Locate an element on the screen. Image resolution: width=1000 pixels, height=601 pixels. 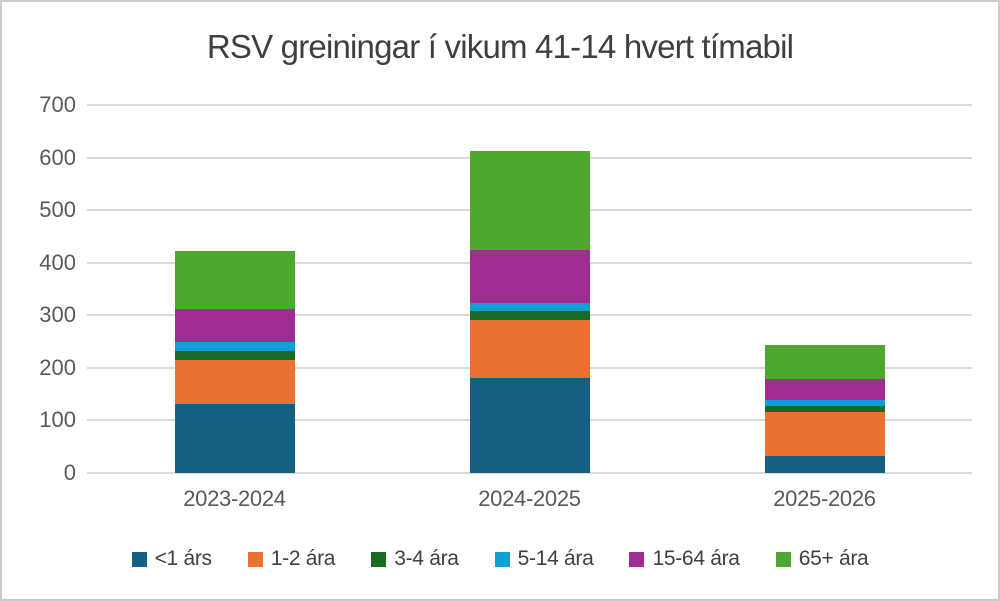
legend-item-65+ ára: 65+ ára is located at coordinates (822, 559).